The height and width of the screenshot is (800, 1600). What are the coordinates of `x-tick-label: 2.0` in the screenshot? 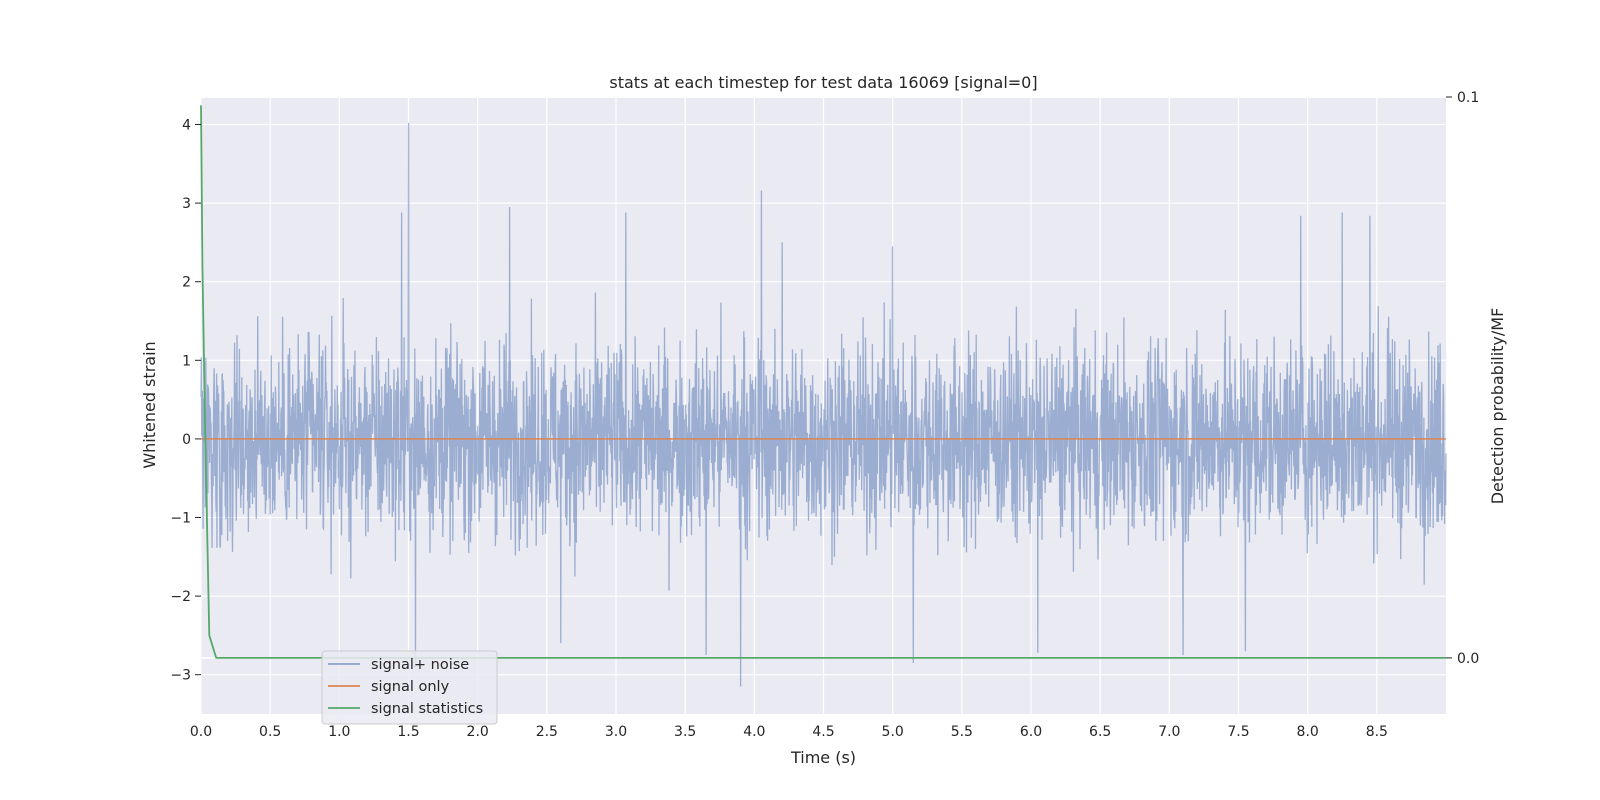 It's located at (478, 732).